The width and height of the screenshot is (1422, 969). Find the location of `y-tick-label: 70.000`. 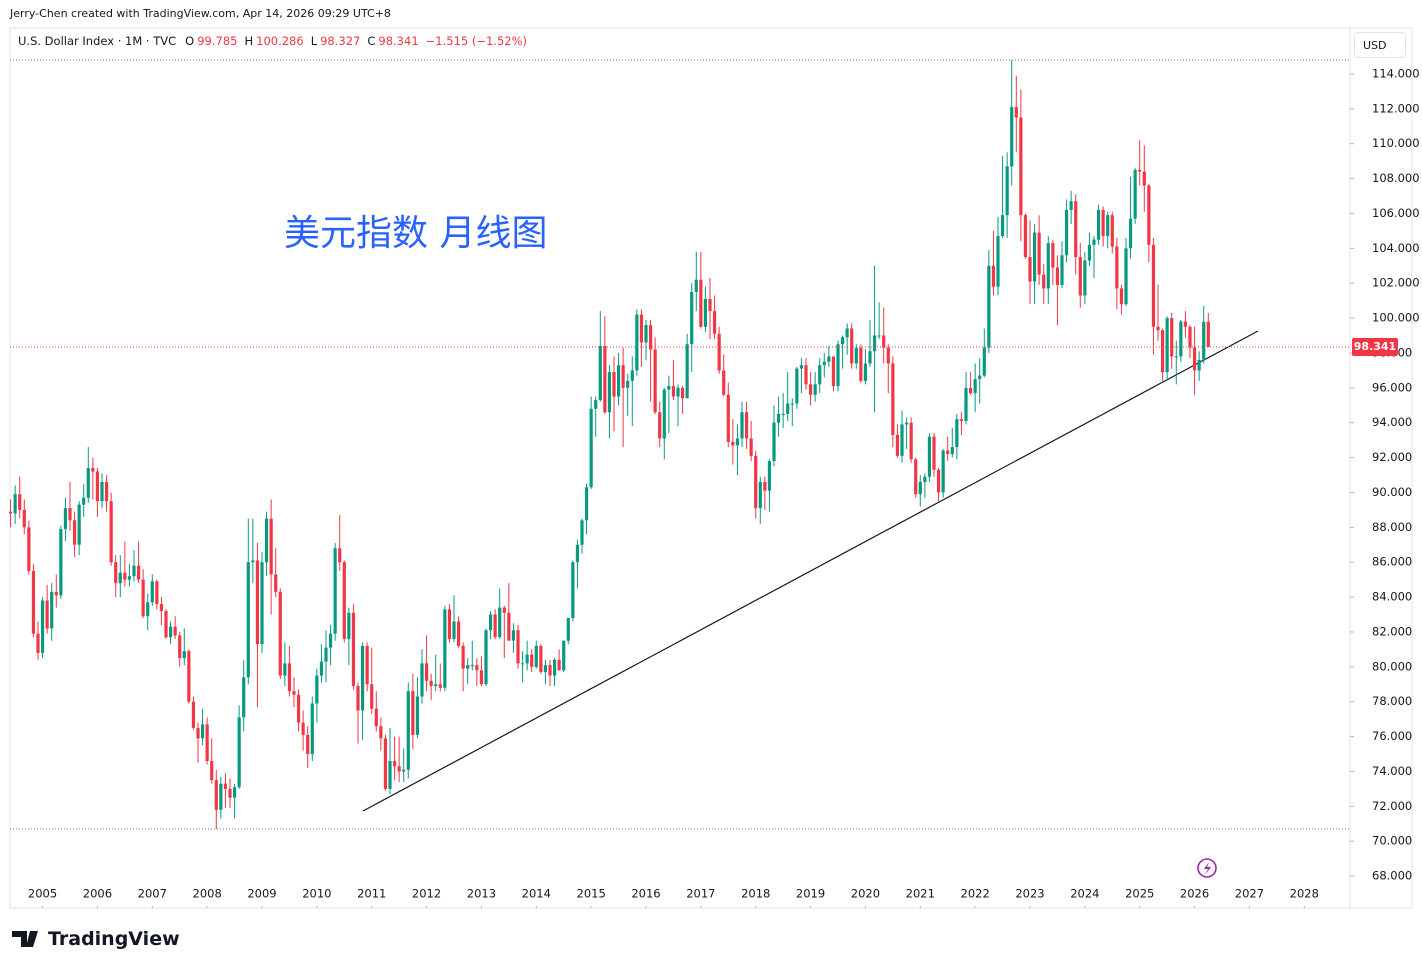

y-tick-label: 70.000 is located at coordinates (1392, 841).